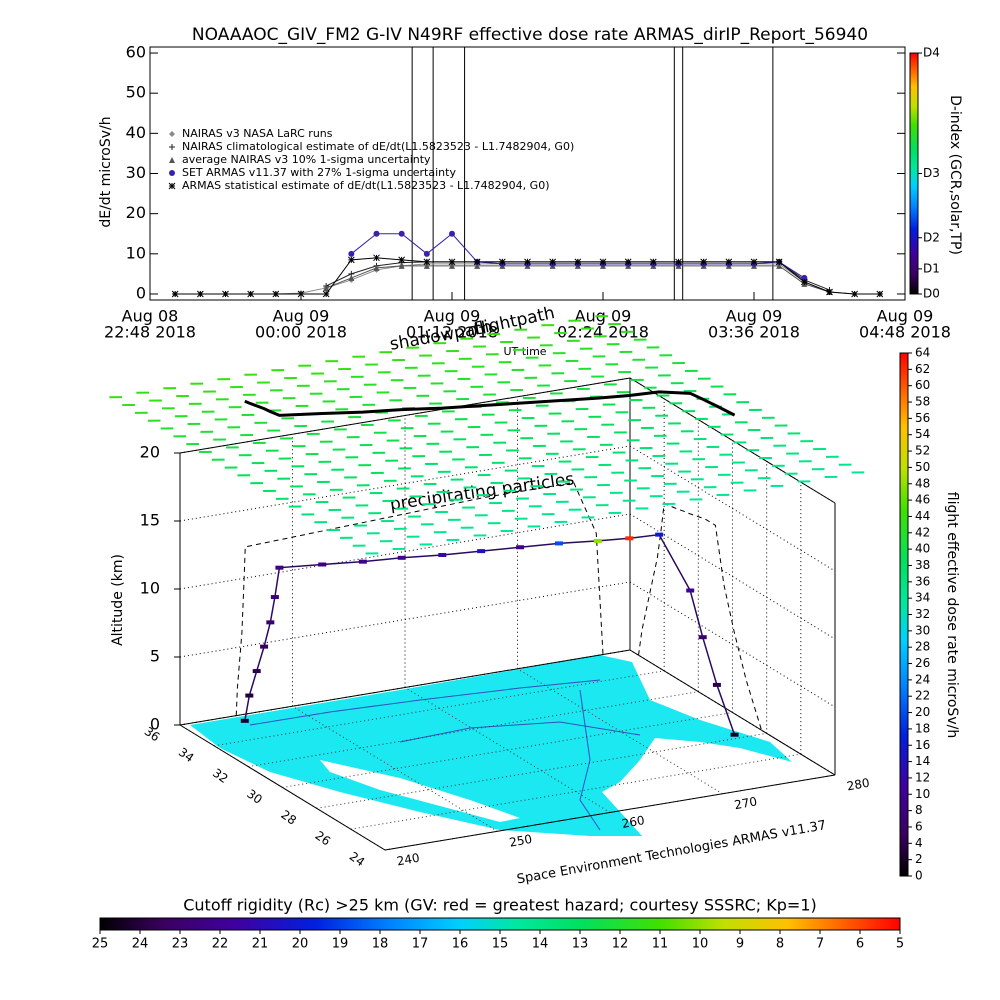 Image resolution: width=1000 pixels, height=1000 pixels. I want to click on colorbar-tick-label: 9, so click(740, 944).